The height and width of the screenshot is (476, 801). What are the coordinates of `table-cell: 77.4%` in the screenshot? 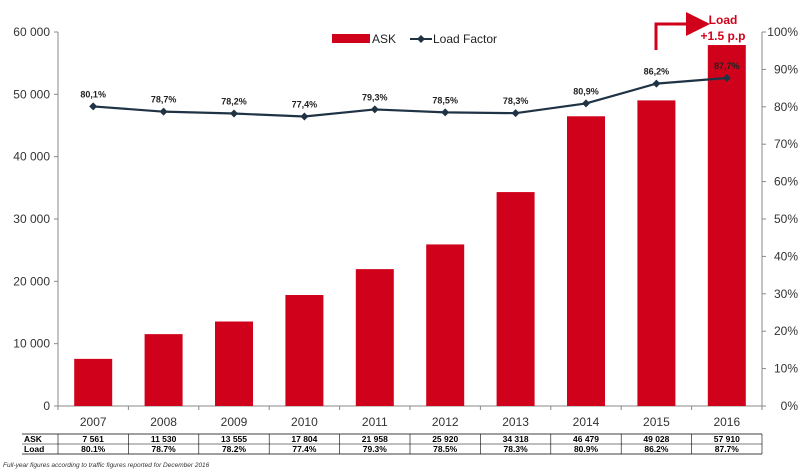 It's located at (304, 449).